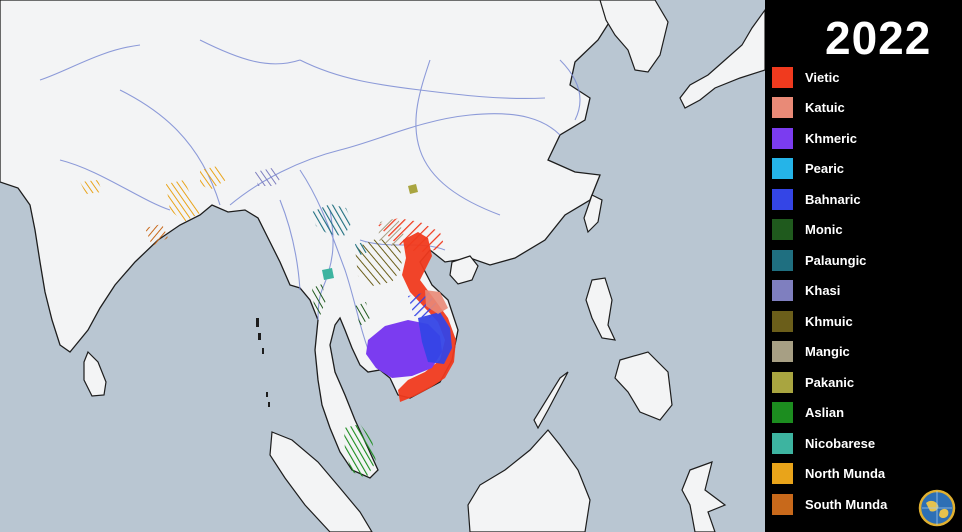 The image size is (962, 532). I want to click on legend-item-monic: Monic, so click(829, 230).